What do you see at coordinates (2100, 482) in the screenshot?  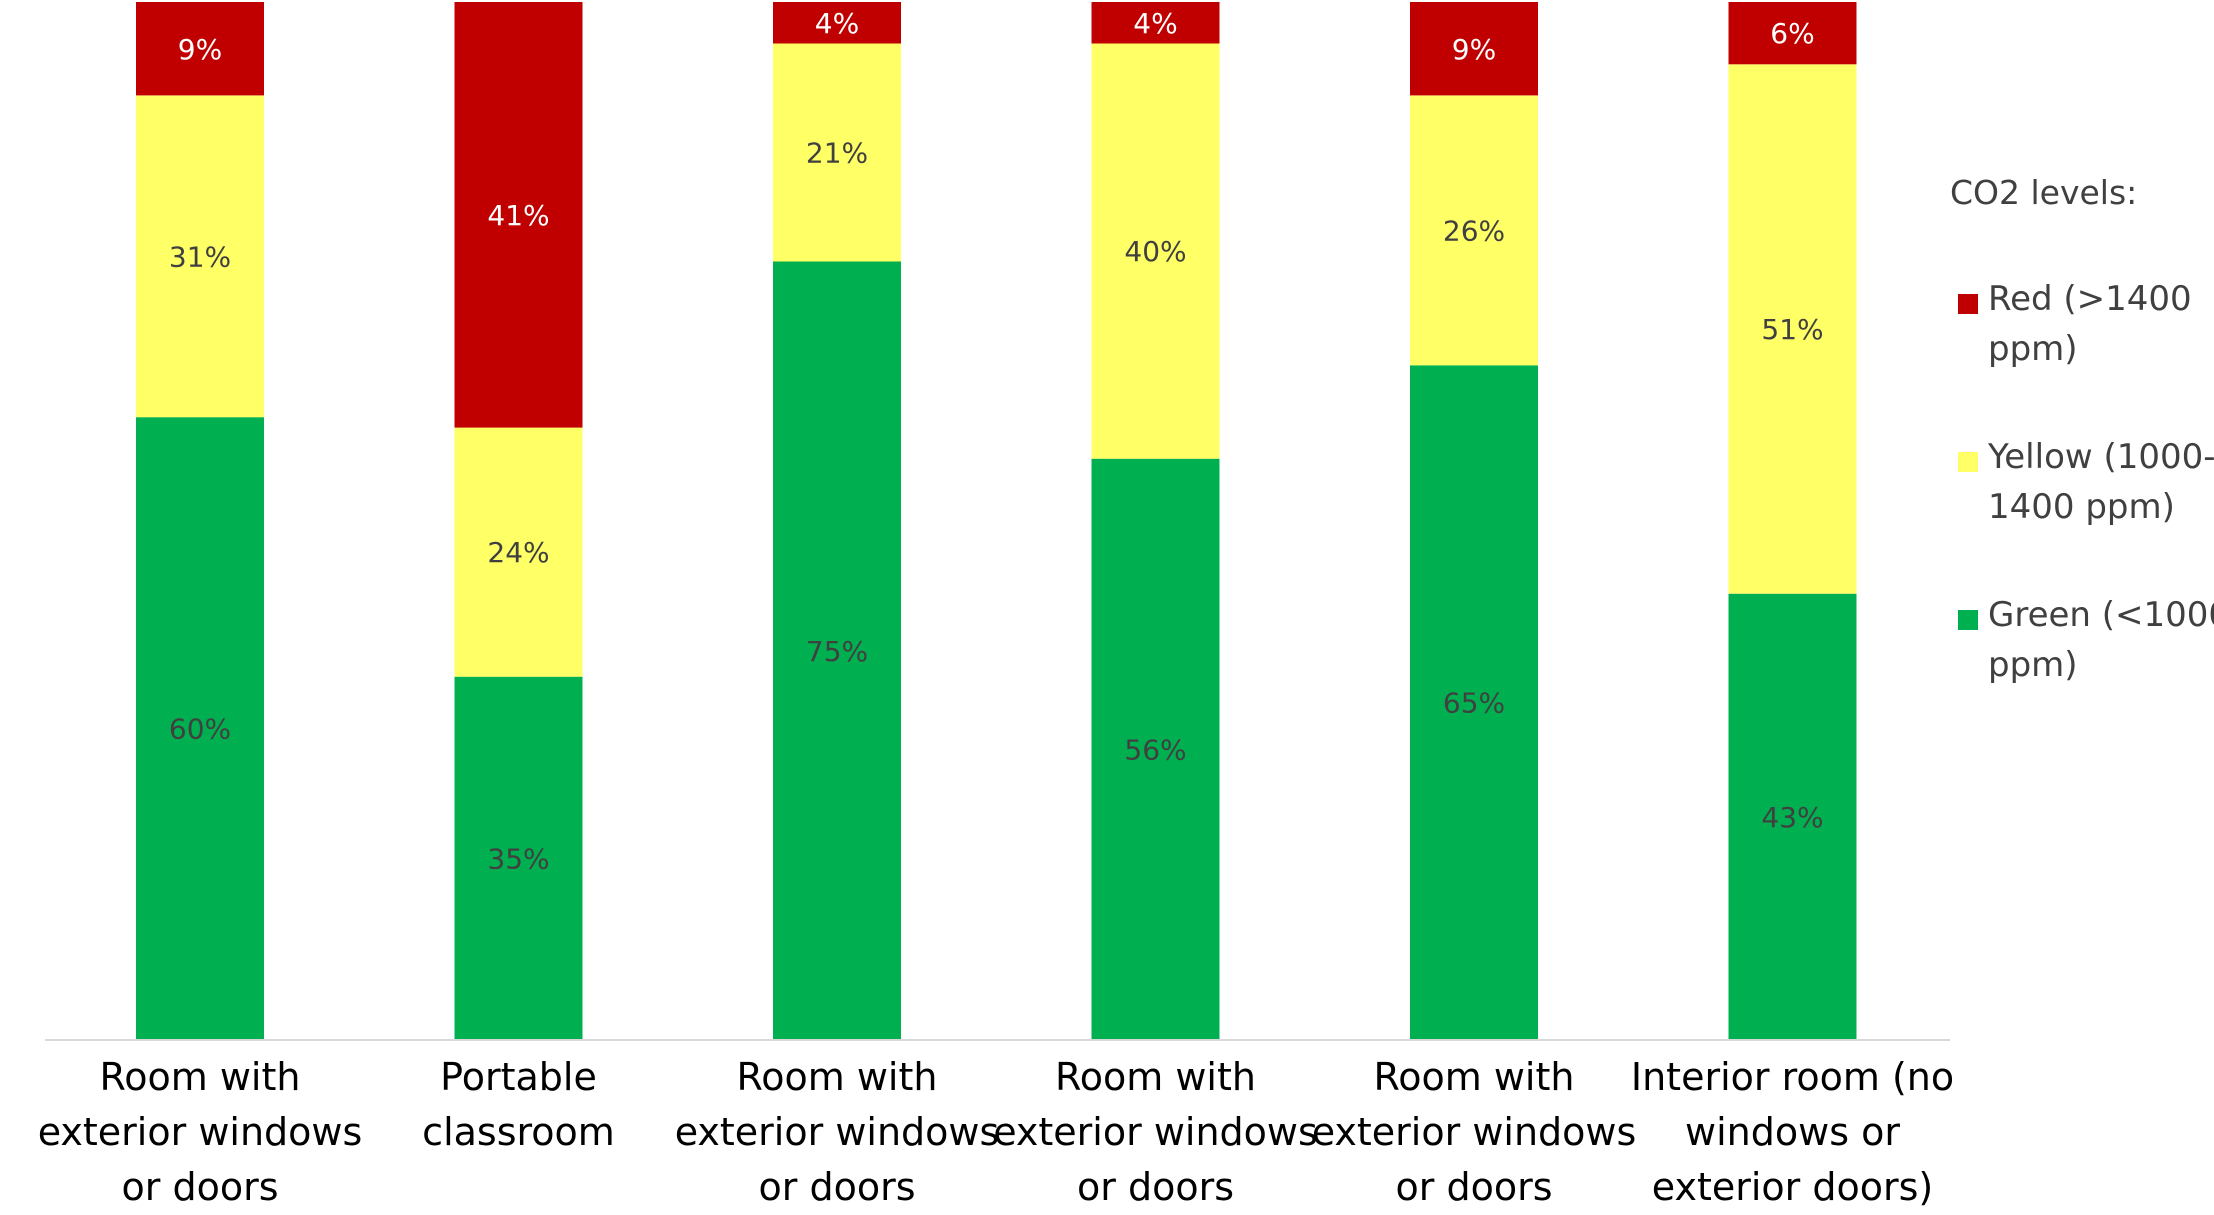 I see `legend-label: Yellow (1000-1400 ppm)` at bounding box center [2100, 482].